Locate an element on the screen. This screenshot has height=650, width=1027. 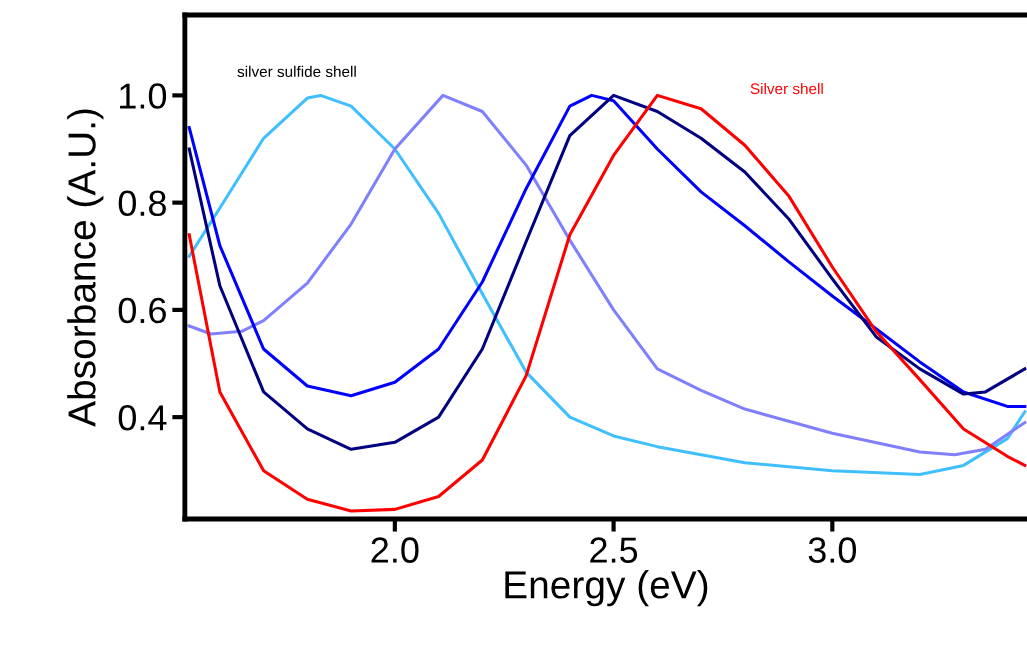
annotation: silver sulfide shell is located at coordinates (296, 71).